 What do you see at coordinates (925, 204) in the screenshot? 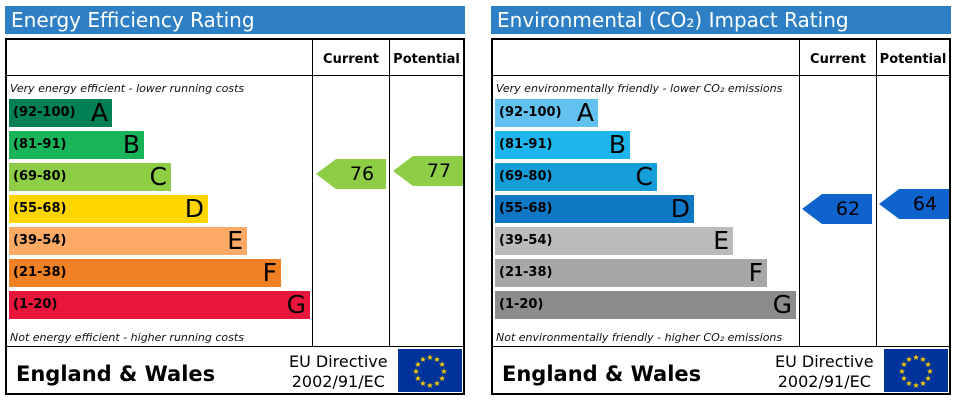
I see `potential-rating-arrow-value: 64` at bounding box center [925, 204].